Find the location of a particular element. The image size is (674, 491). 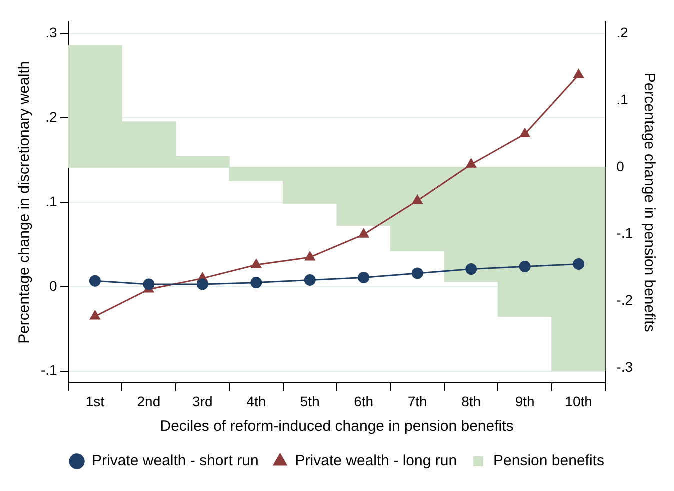

legend-label: Pension benefits is located at coordinates (549, 461).